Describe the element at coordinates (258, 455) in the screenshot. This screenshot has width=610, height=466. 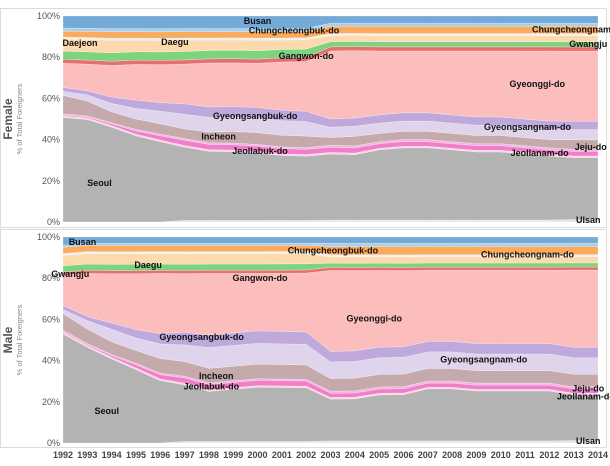
I see `x-tick-label: 2000` at that location.